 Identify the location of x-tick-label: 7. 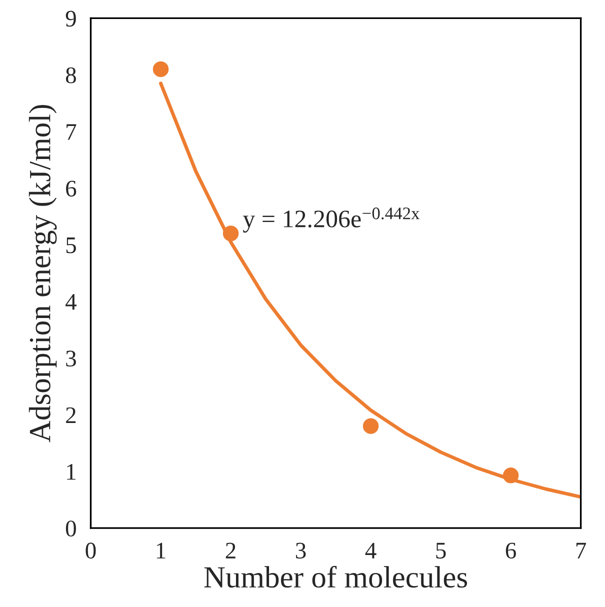
(581, 550).